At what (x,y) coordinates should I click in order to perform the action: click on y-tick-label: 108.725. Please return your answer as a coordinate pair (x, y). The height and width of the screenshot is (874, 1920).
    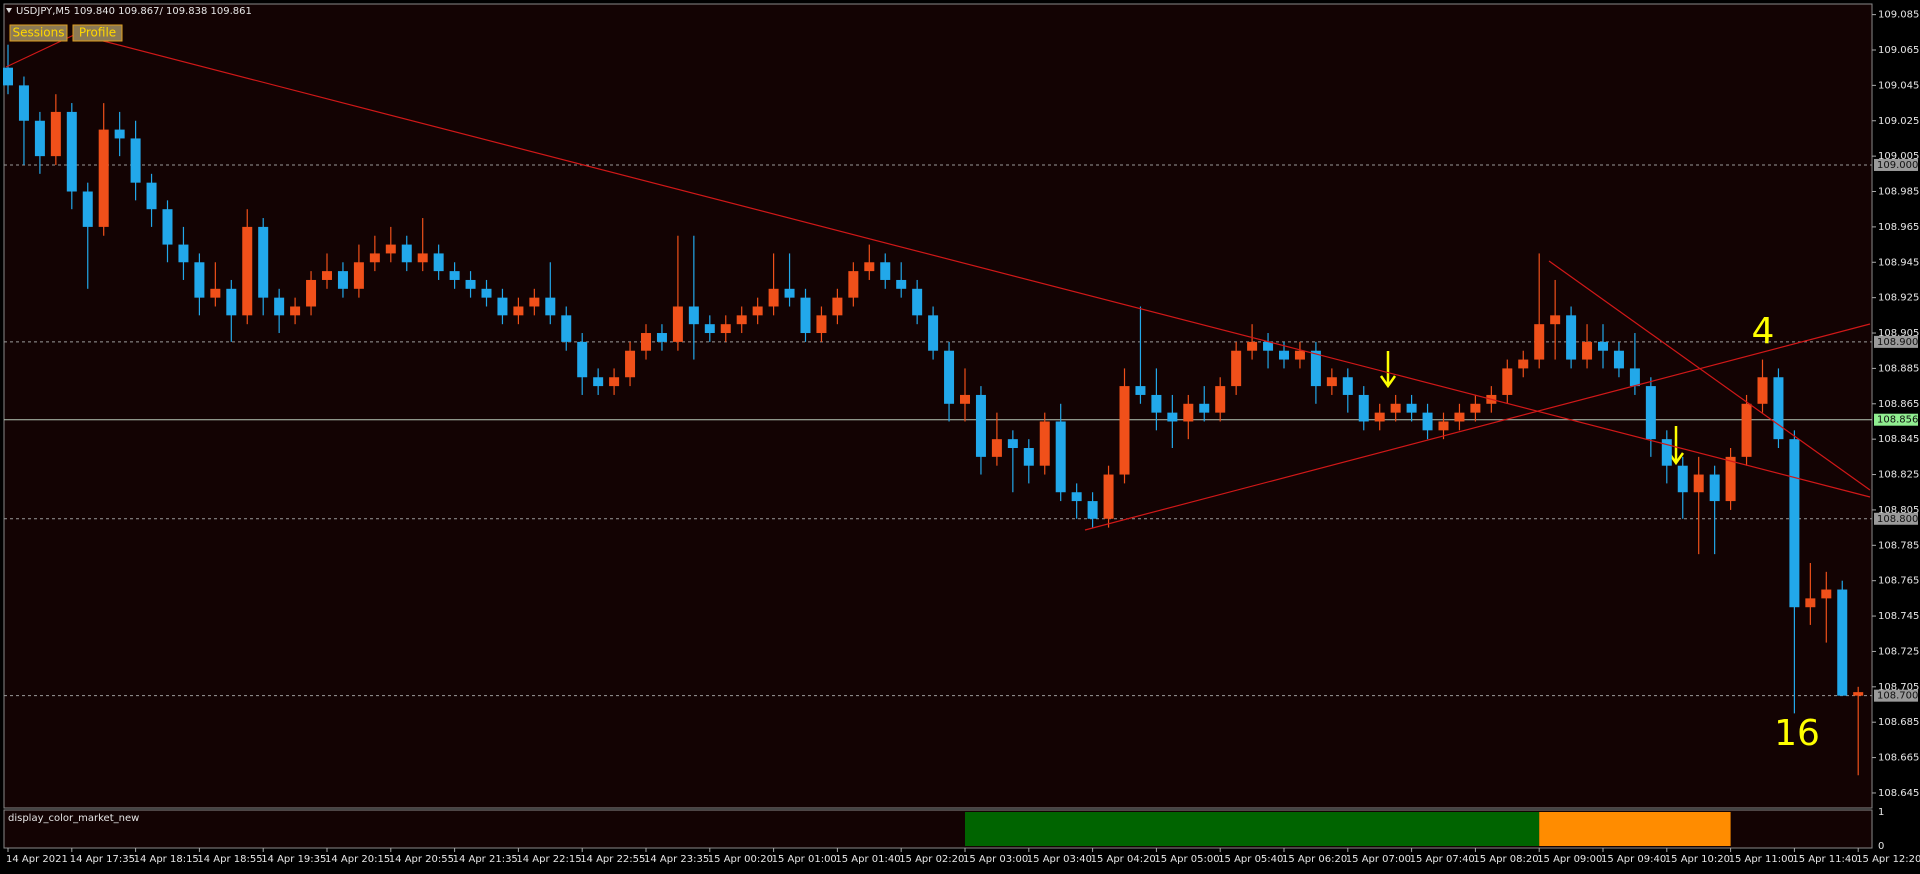
    Looking at the image, I should click on (1898, 651).